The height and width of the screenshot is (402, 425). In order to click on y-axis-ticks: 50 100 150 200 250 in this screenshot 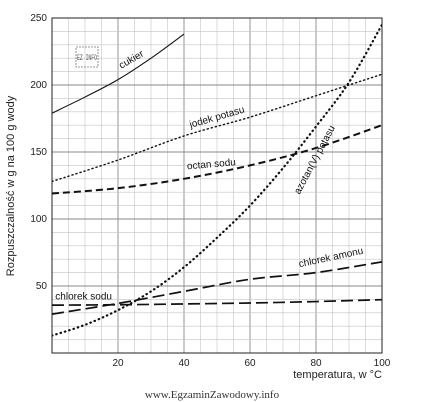, I will do `click(38, 152)`.